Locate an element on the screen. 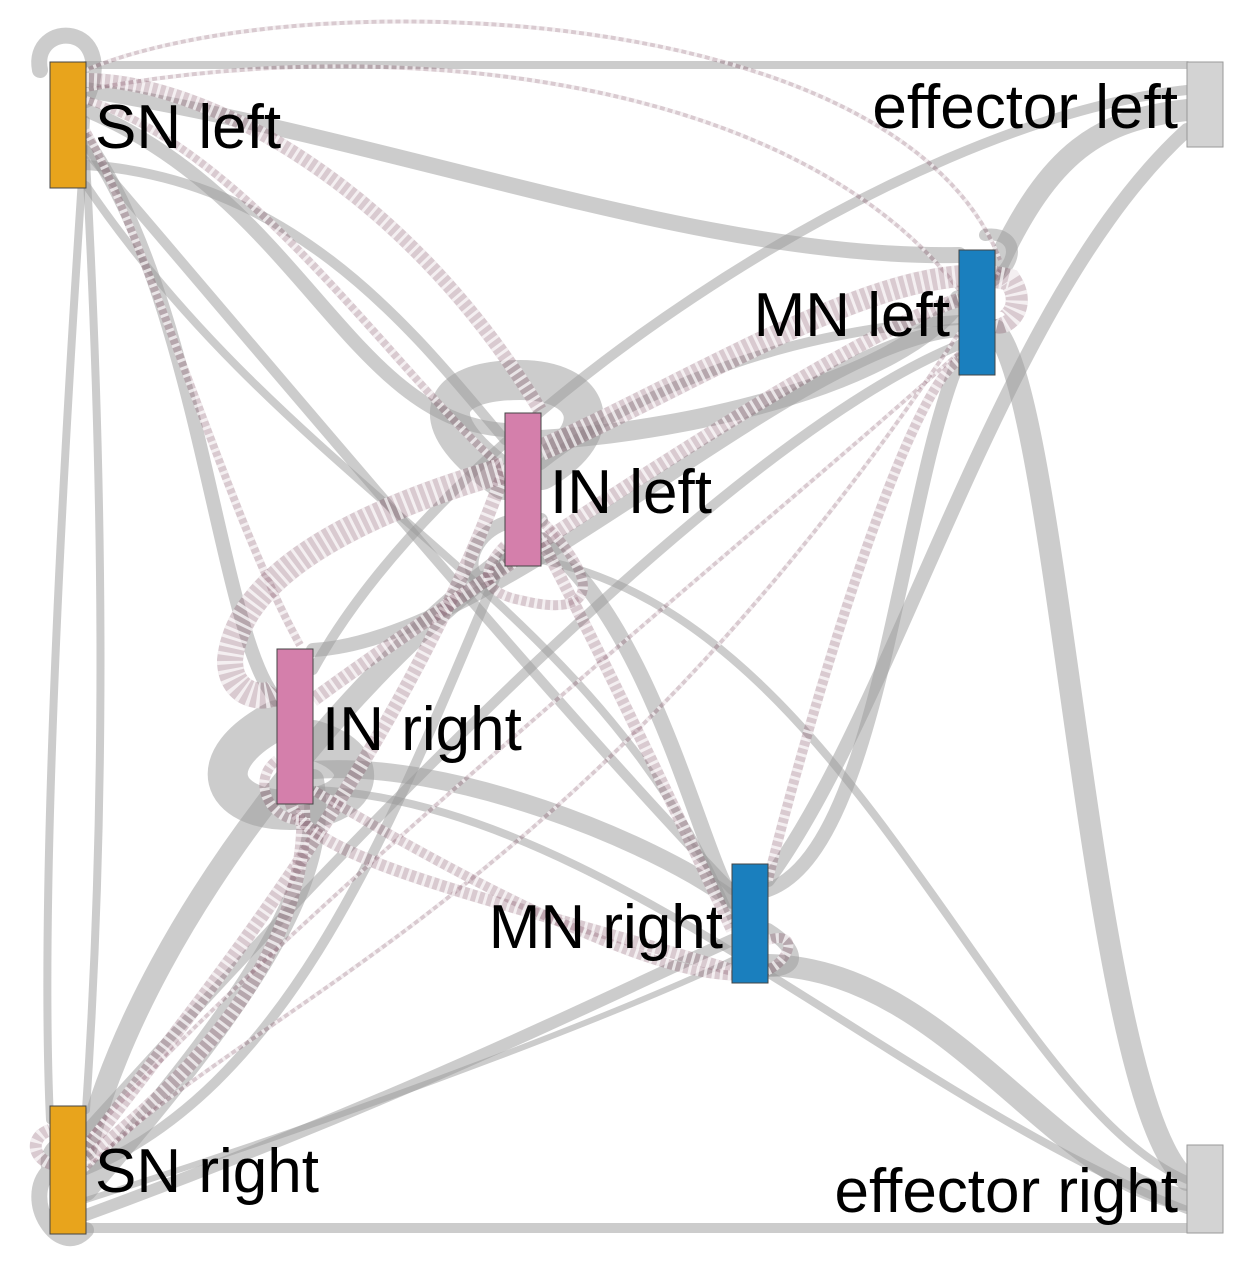 The width and height of the screenshot is (1248, 1266). node-label-effector-right: effector right is located at coordinates (1006, 1191).